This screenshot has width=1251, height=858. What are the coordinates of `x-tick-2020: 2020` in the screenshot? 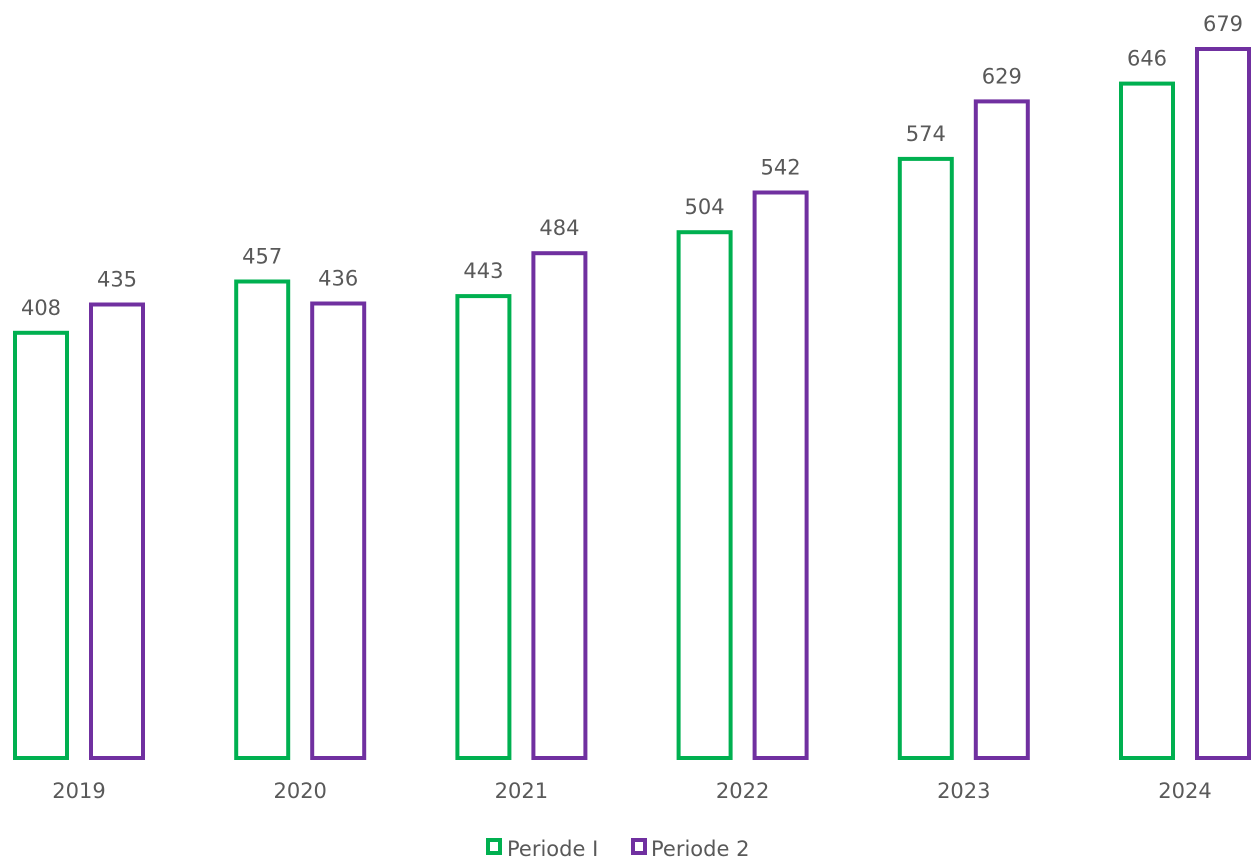 It's located at (299, 791).